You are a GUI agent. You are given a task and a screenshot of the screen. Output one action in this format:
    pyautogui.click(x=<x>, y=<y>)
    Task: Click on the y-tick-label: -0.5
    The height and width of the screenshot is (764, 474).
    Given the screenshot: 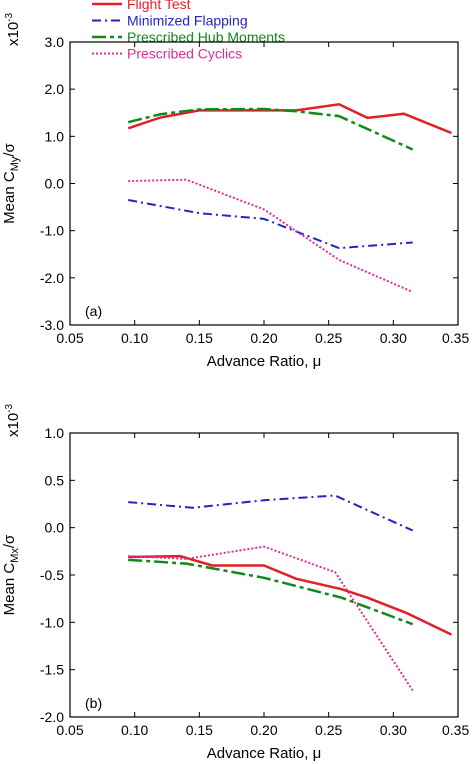 What is the action you would take?
    pyautogui.click(x=52, y=575)
    